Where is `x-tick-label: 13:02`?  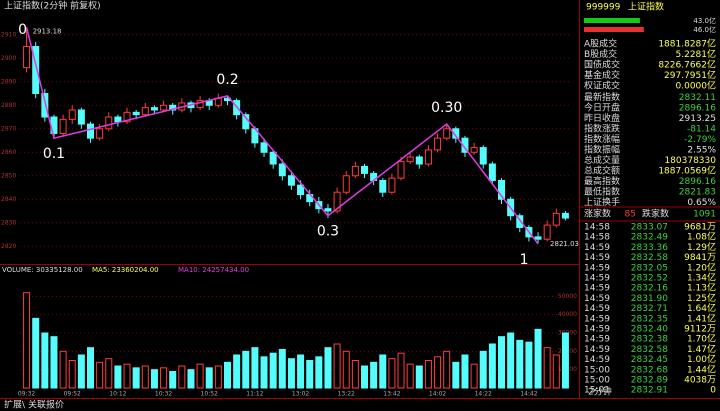 x-tick-label: 13:02 is located at coordinates (300, 394).